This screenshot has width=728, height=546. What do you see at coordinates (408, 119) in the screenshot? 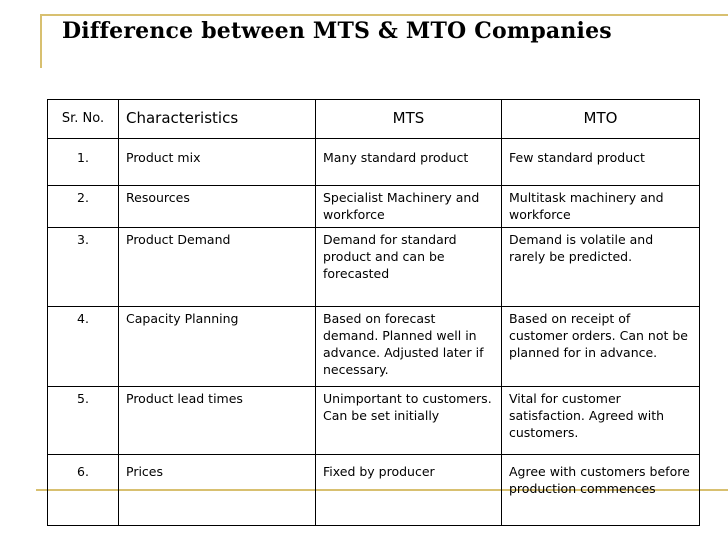
I see `header-mts: MTS` at bounding box center [408, 119].